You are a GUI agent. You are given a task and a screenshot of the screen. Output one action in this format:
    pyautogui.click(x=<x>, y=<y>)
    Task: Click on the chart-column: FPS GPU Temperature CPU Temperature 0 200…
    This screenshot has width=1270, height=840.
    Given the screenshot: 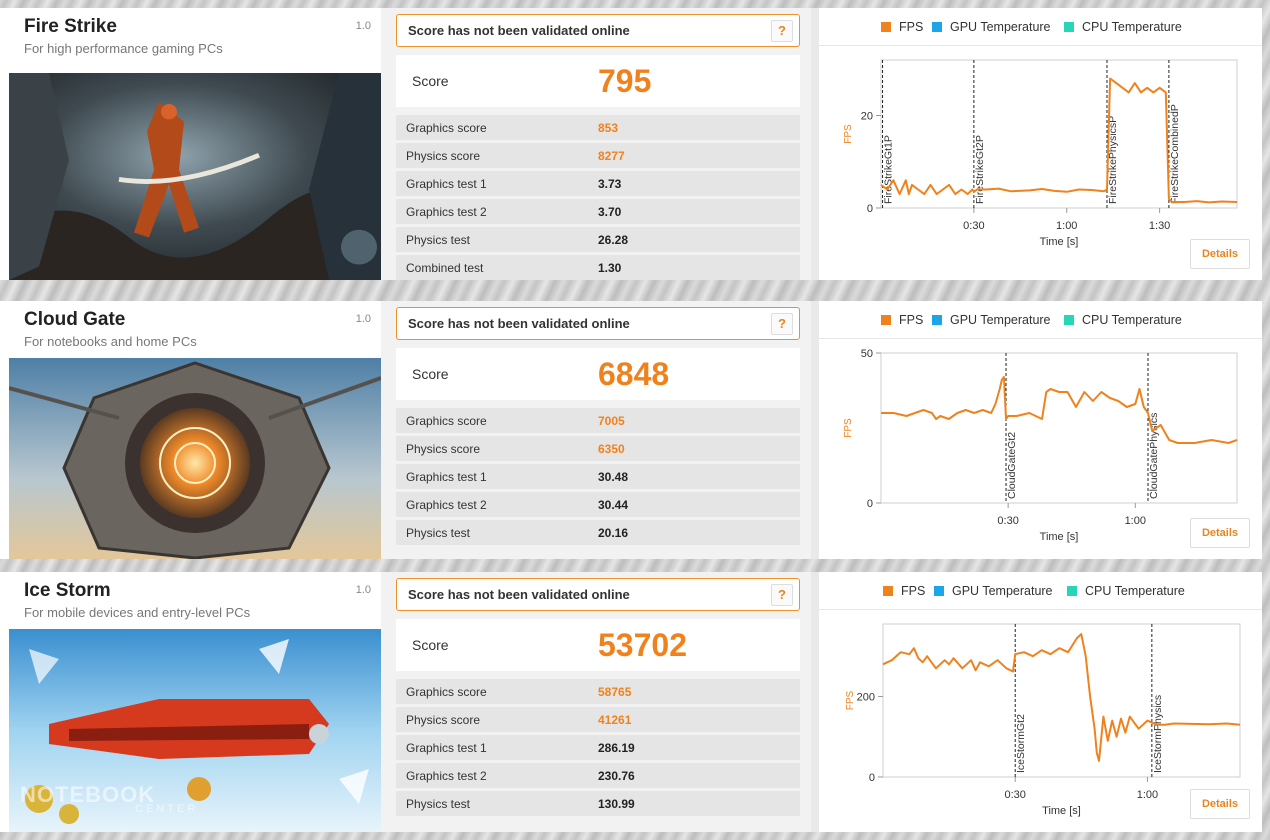 What is the action you would take?
    pyautogui.click(x=1036, y=702)
    